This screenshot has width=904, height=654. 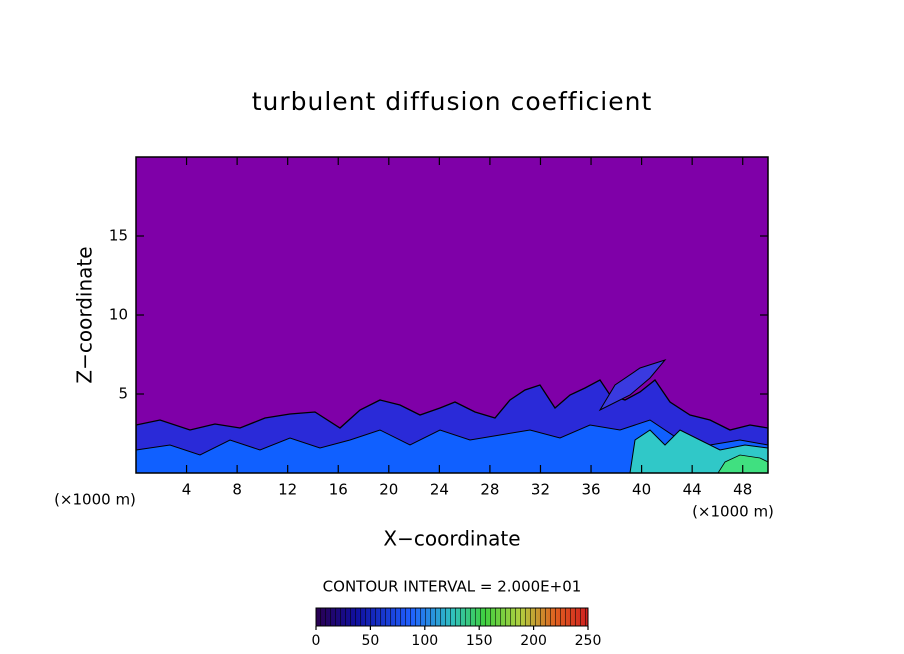 What do you see at coordinates (733, 512) in the screenshot?
I see `x-unit-right: (×1000 m)` at bounding box center [733, 512].